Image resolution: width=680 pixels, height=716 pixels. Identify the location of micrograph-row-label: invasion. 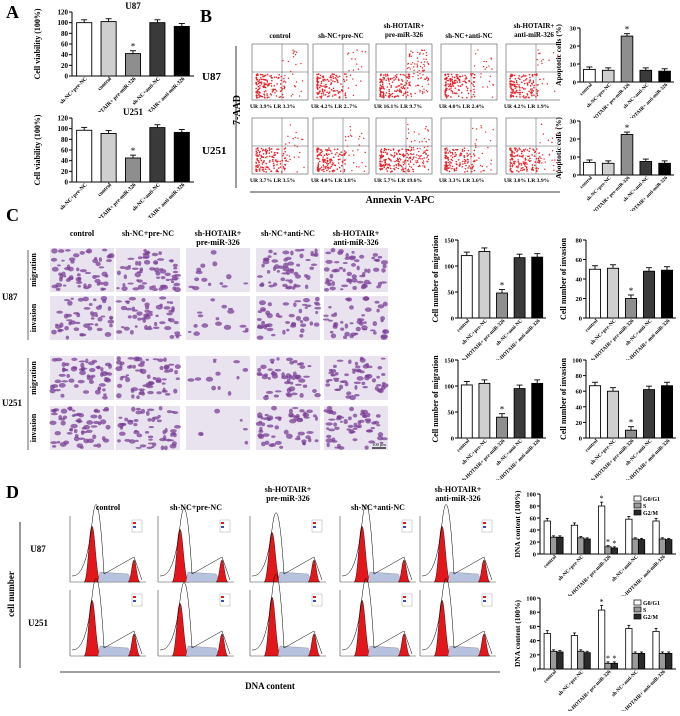
(33, 317).